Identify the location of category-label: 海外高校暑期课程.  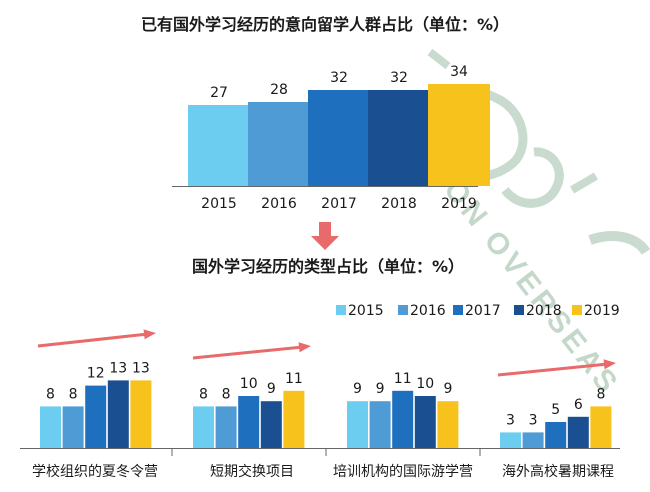
(558, 471).